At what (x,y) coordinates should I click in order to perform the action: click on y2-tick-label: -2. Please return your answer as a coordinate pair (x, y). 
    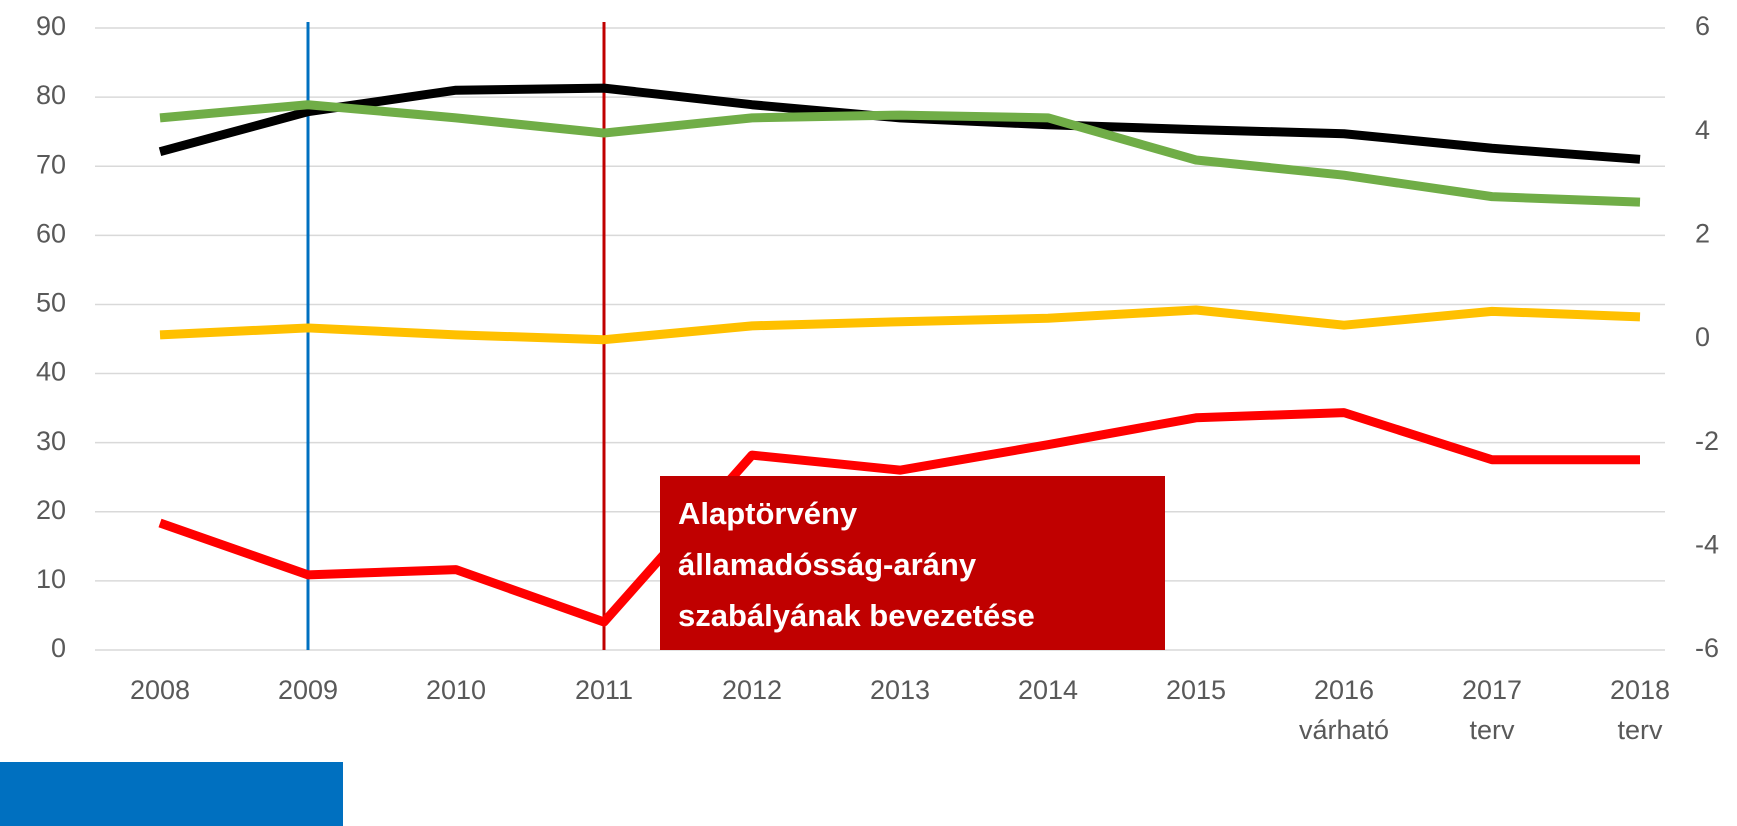
    Looking at the image, I should click on (1707, 441).